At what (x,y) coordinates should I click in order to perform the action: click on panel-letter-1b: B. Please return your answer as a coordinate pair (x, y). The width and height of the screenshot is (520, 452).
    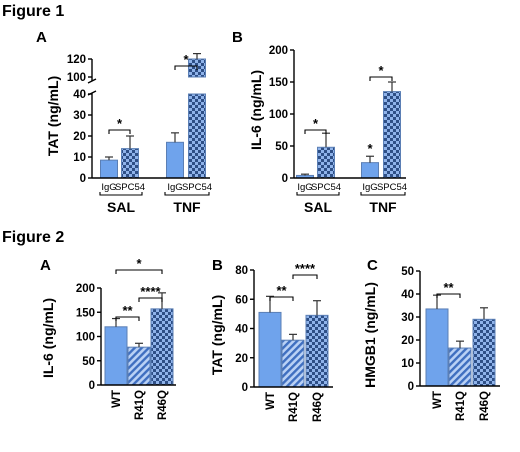
    Looking at the image, I should click on (237, 37).